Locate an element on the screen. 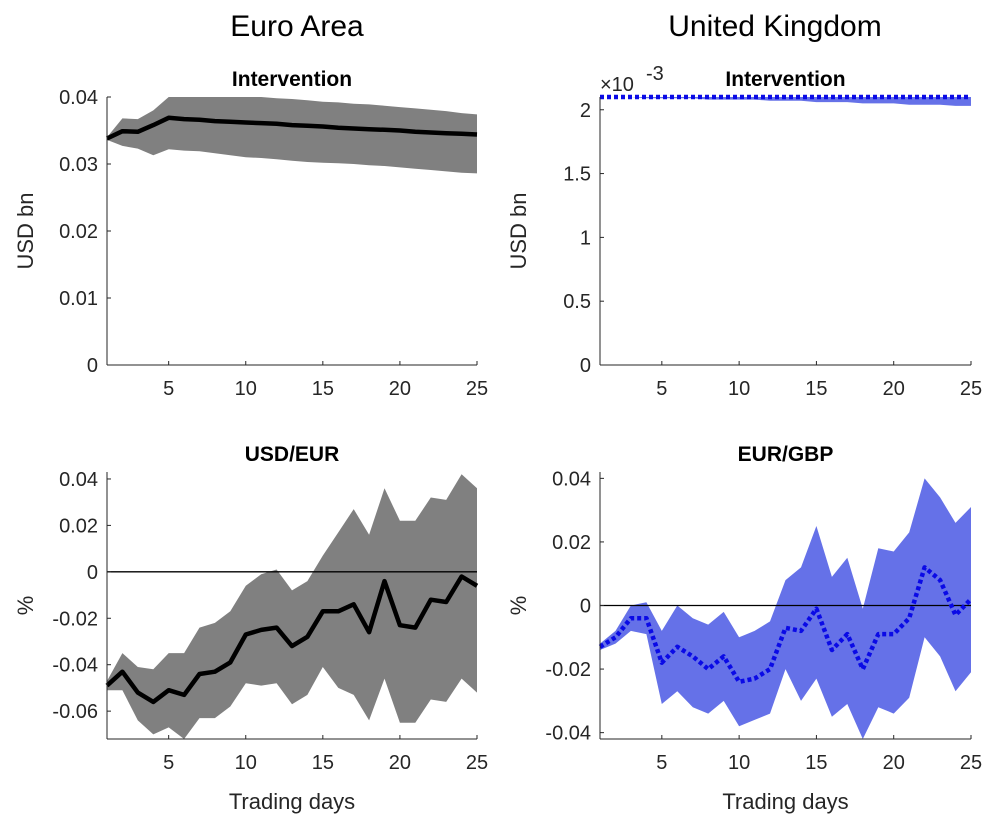 This screenshot has height=818, width=988. panel-2-y-tick-label: 1 is located at coordinates (585, 238).